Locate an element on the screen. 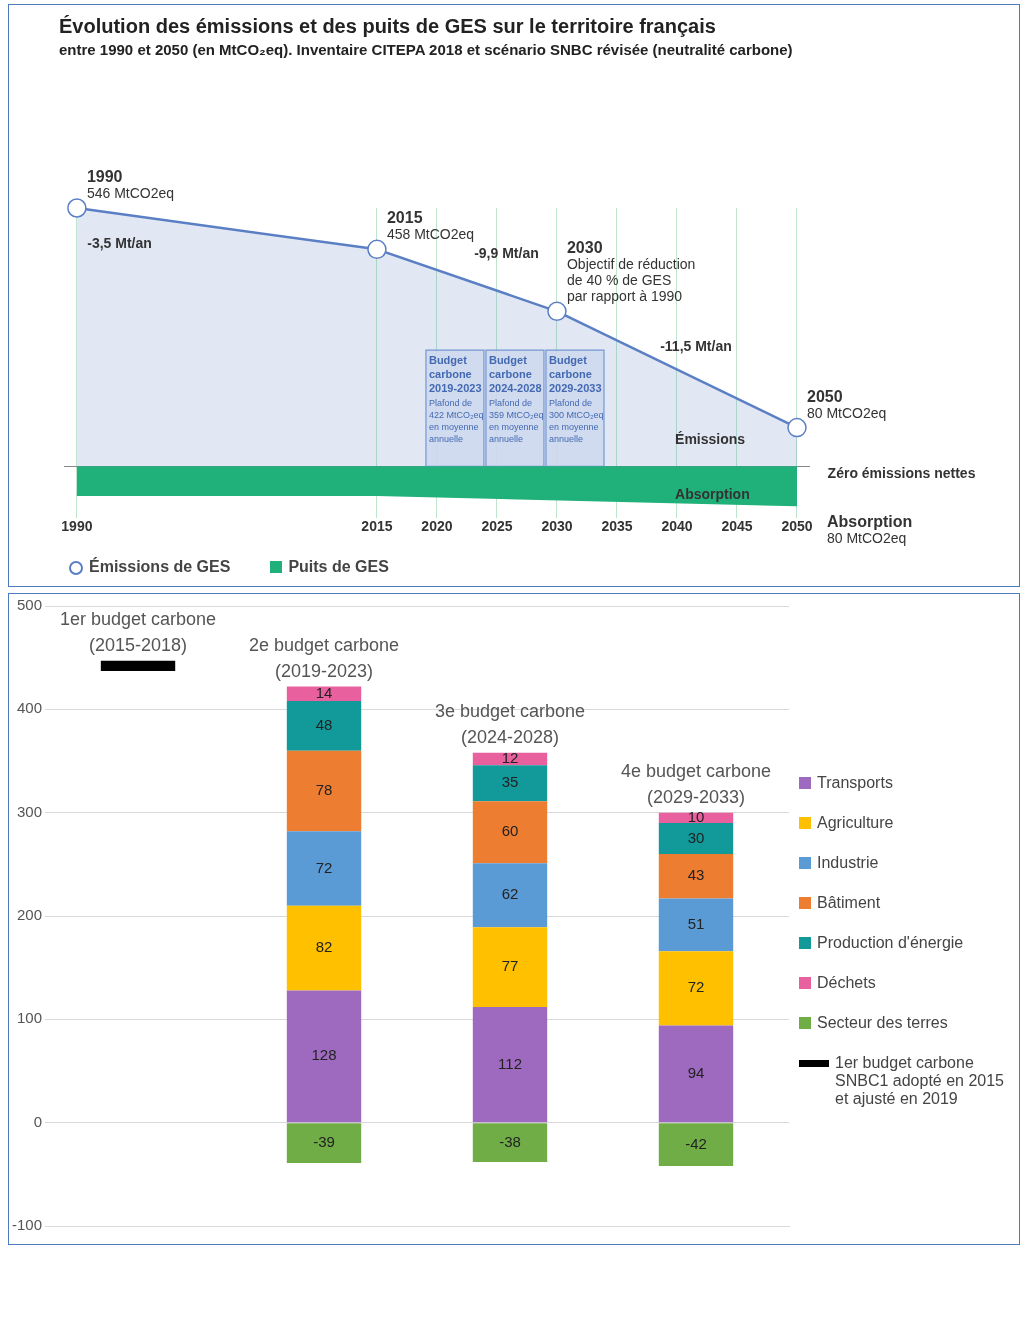 The image size is (1030, 1327). text: Zéro émissions nettes is located at coordinates (901, 472).